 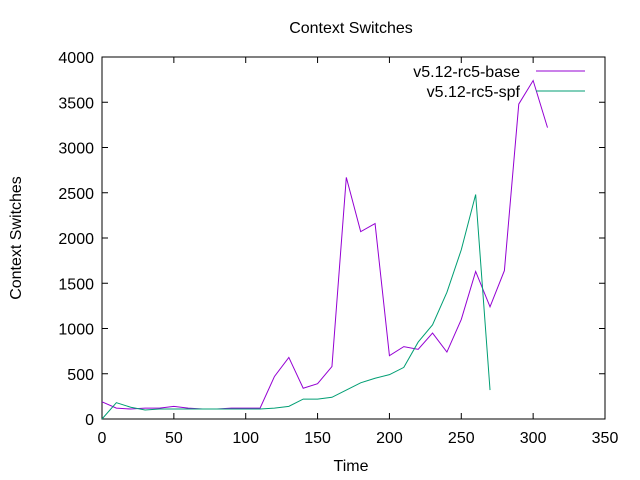 I want to click on chart-title: Context Switches, so click(x=351, y=28).